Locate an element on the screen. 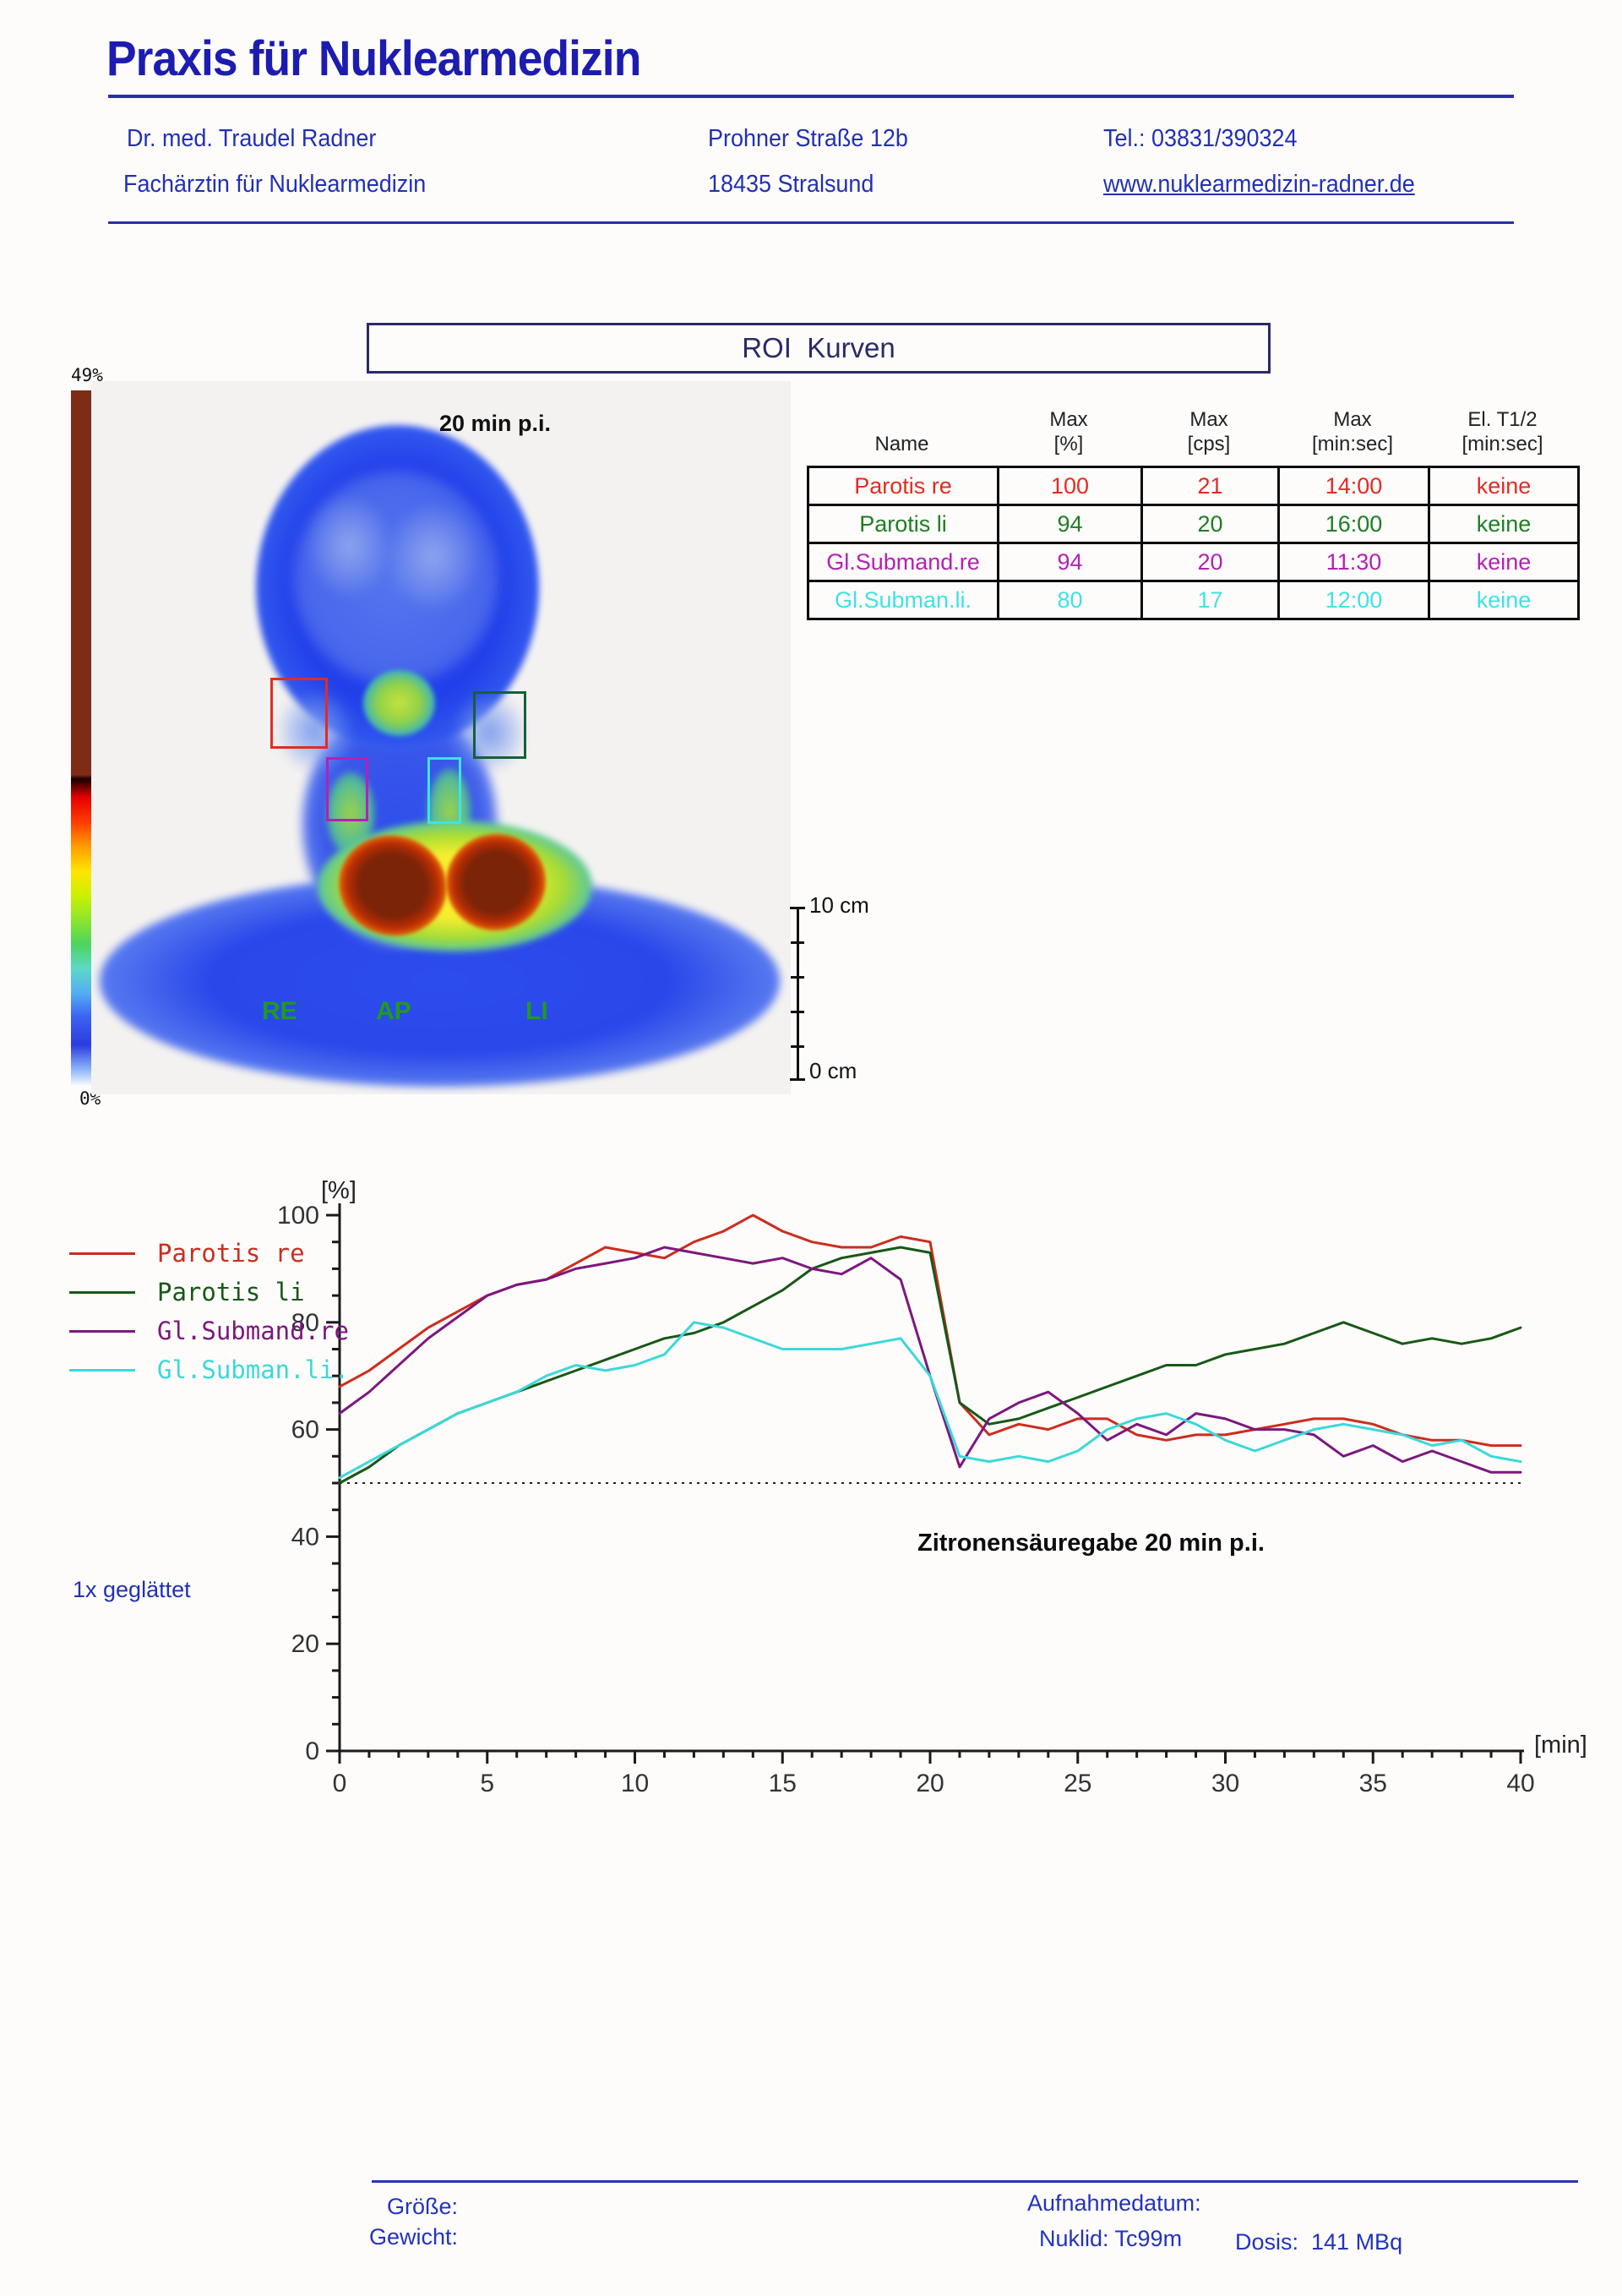  legend-item: Parotis li is located at coordinates (209, 1292).